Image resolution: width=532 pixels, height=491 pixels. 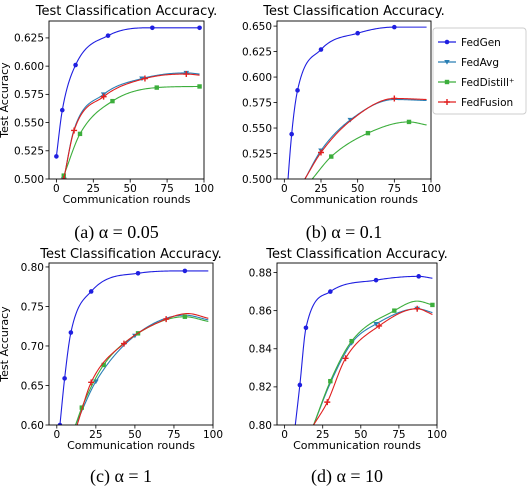 I want to click on legend-box, so click(x=479, y=71).